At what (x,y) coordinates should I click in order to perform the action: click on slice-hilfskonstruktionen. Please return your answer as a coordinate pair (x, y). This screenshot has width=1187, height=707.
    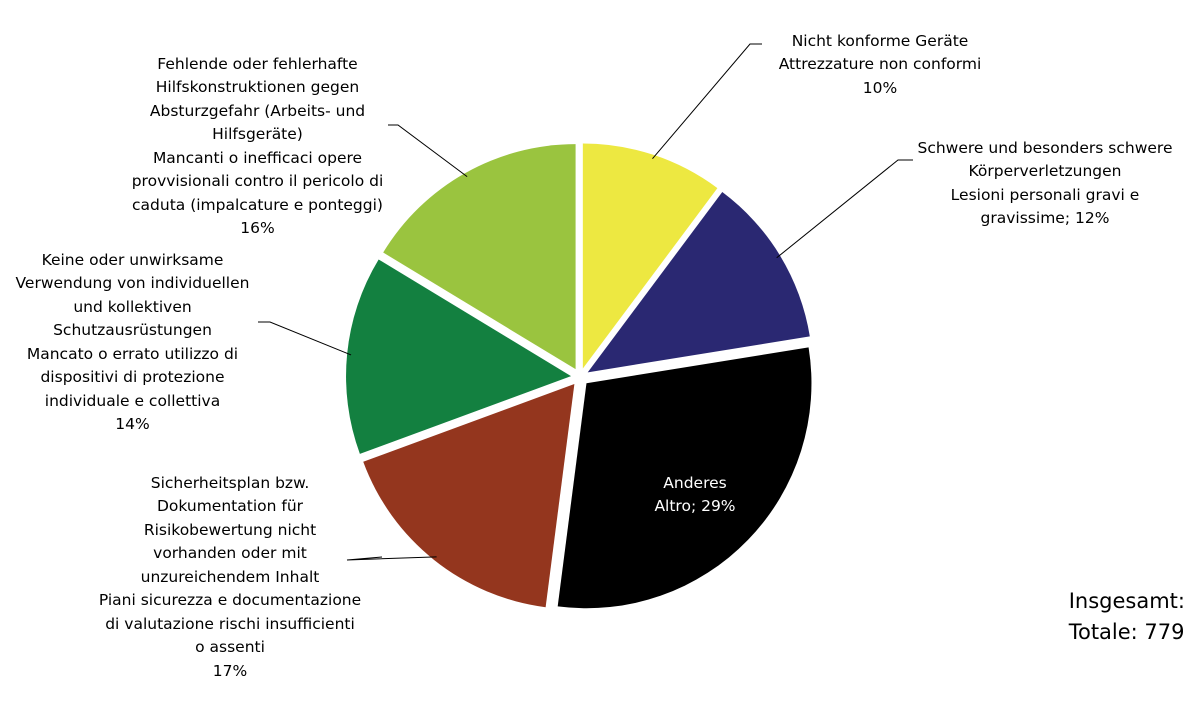
    Looking at the image, I should click on (479, 257).